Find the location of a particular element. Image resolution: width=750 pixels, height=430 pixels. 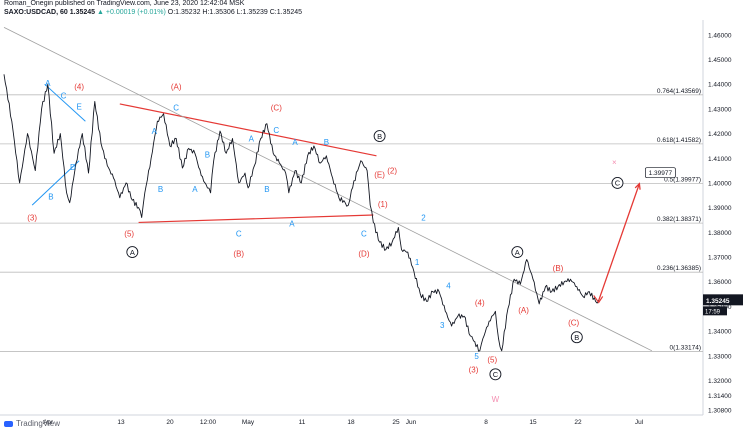

wave-label-31: 3 is located at coordinates (442, 325).